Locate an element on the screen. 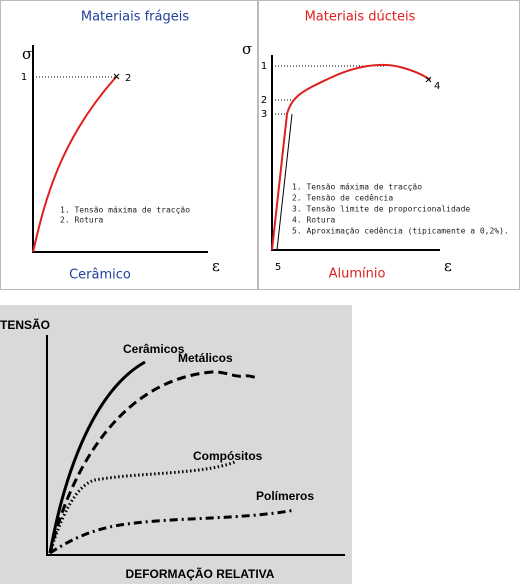 The width and height of the screenshot is (520, 584). panel-title: Materiais frágeis is located at coordinates (135, 17).